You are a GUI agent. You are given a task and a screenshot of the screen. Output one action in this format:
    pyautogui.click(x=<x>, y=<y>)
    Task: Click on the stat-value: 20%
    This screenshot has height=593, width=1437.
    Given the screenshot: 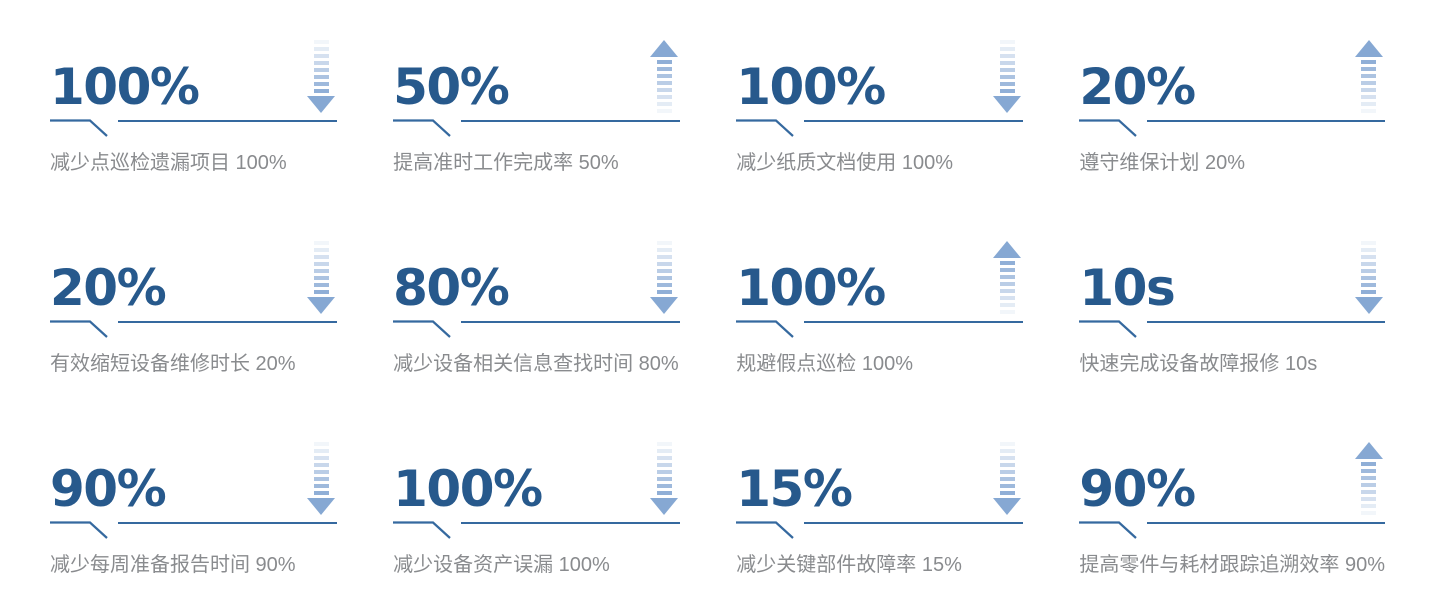 What is the action you would take?
    pyautogui.click(x=108, y=287)
    